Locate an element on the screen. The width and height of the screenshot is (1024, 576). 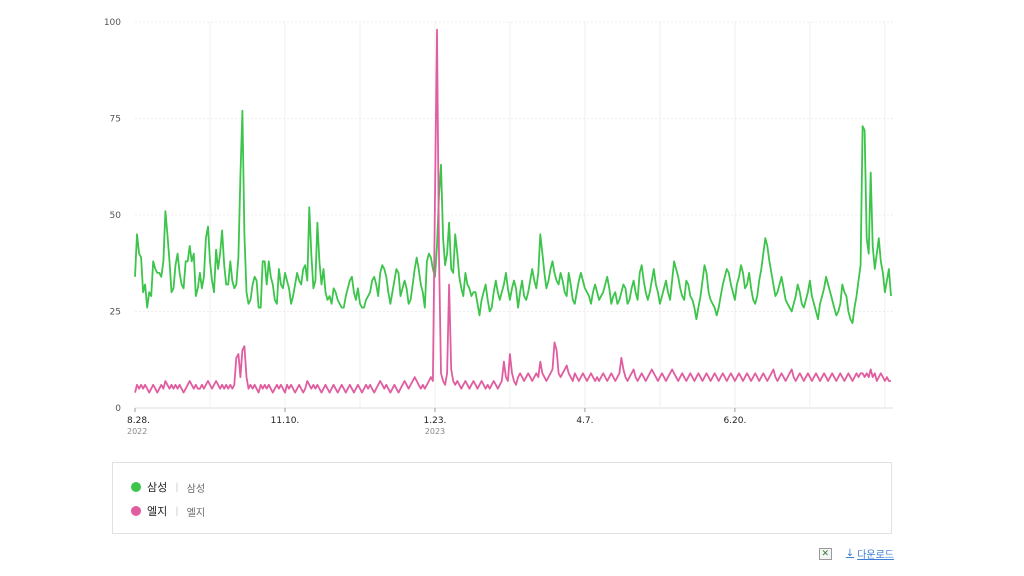
legend-dot-samsung is located at coordinates (136, 487).